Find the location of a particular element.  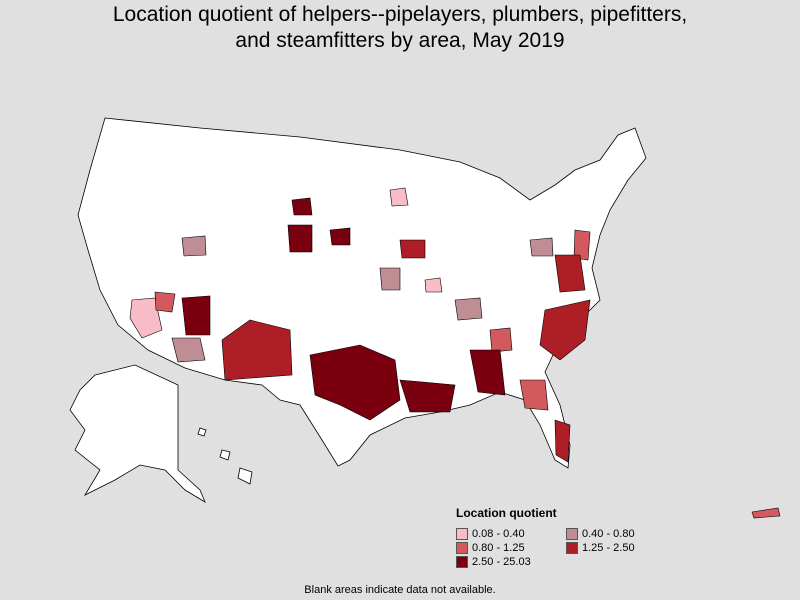

legend-item: 0.80 - 1.25 is located at coordinates (511, 548).